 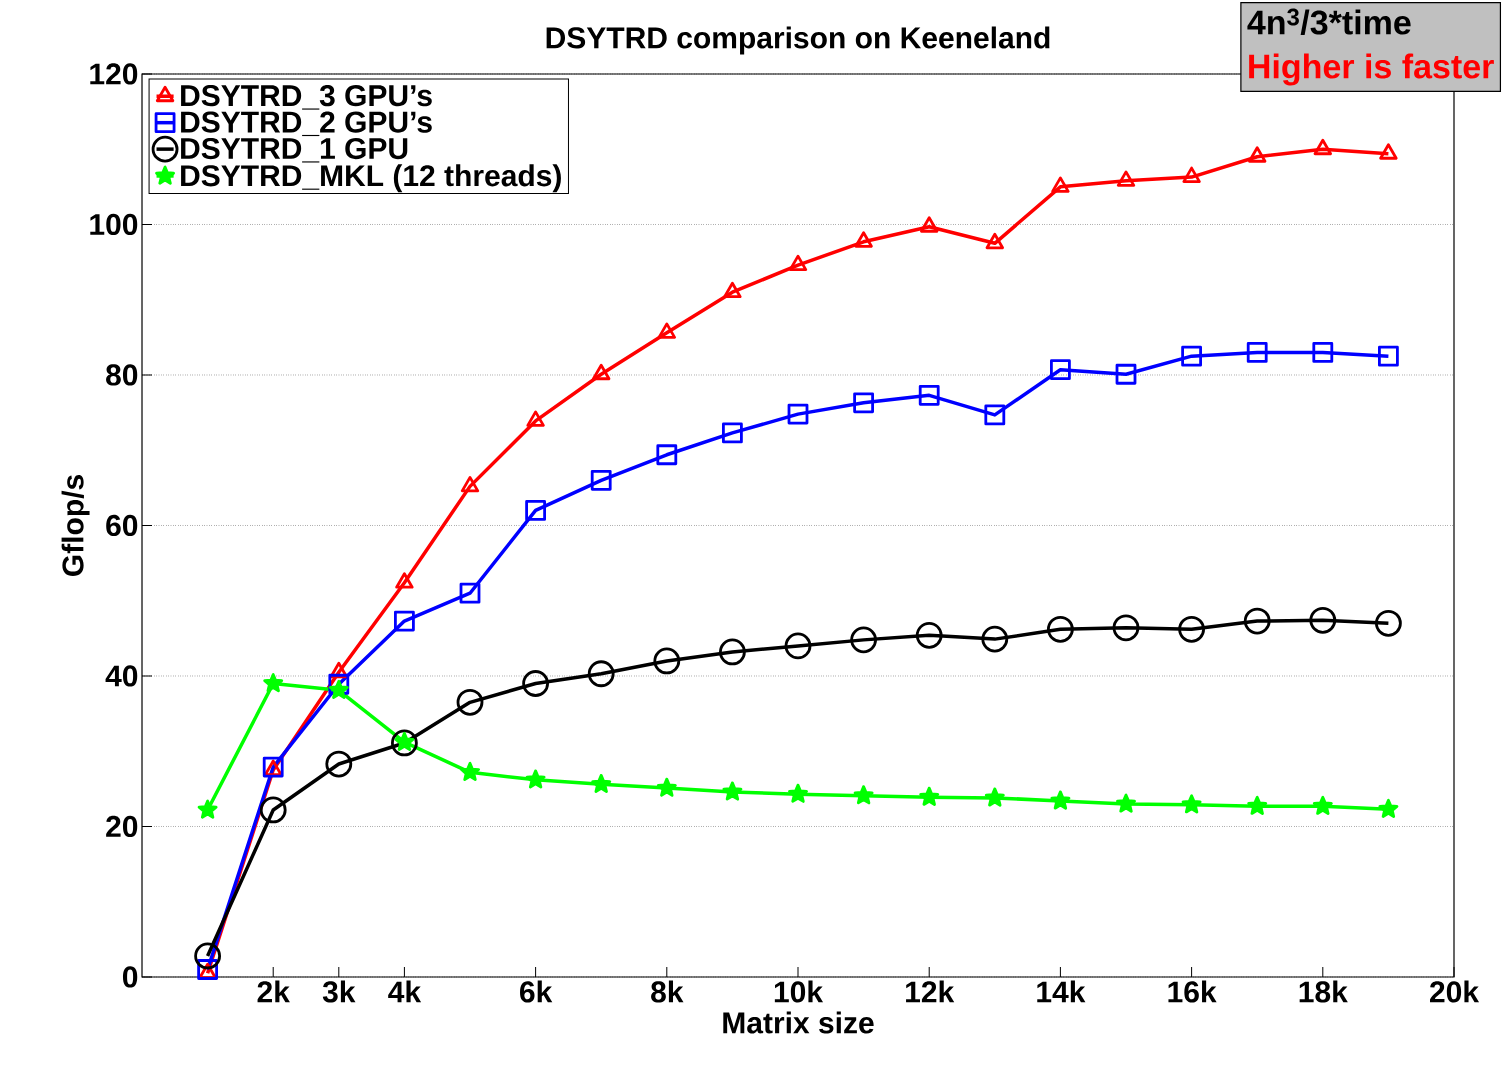 What do you see at coordinates (798, 40) in the screenshot?
I see `chart-title: DSYTRD comparison on Keeneland` at bounding box center [798, 40].